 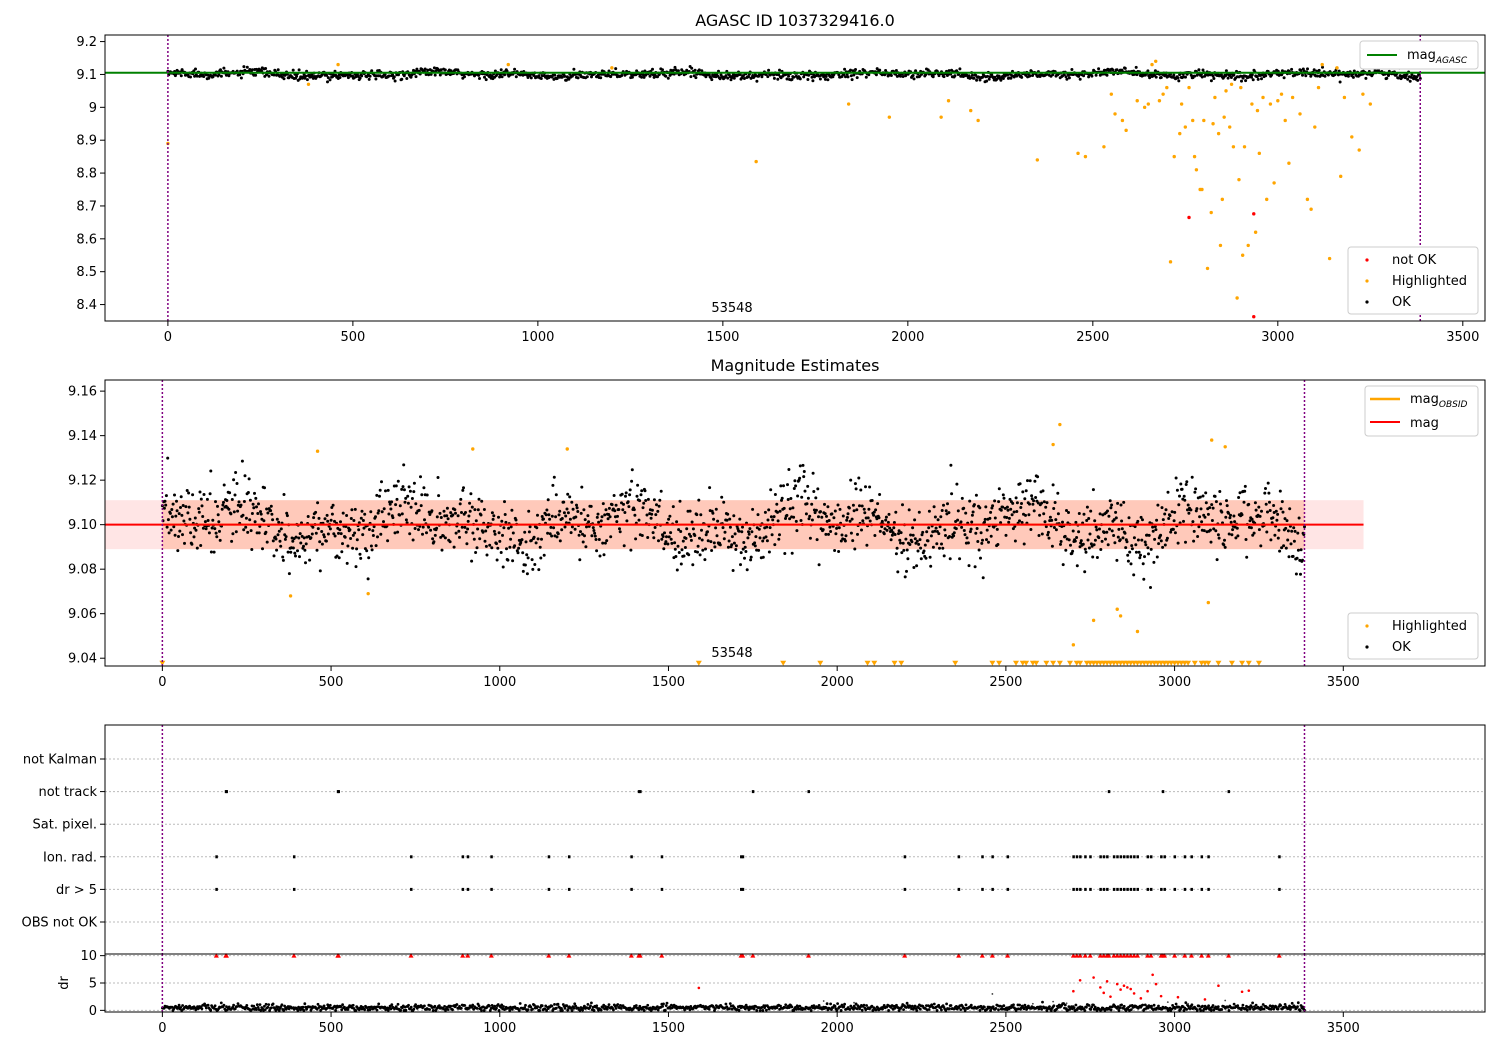 What do you see at coordinates (992, 663) in the screenshot?
I see `highlighted-below-range-marker` at bounding box center [992, 663].